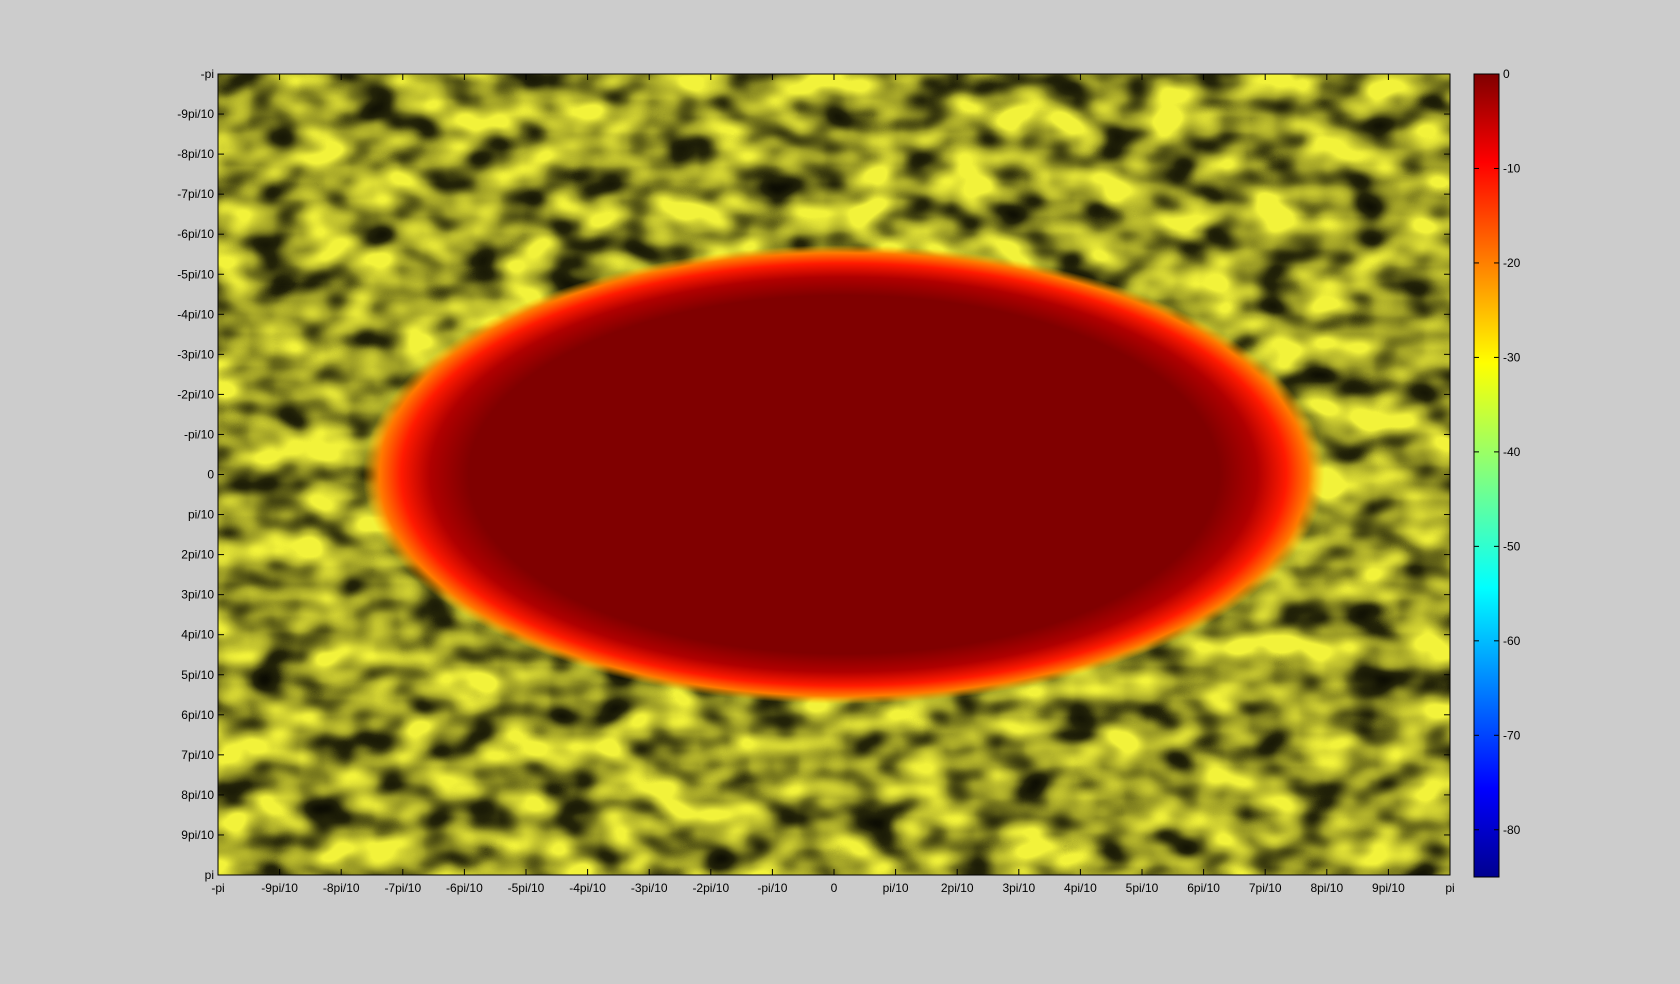  Describe the element at coordinates (957, 888) in the screenshot. I see `x-tick-label: 2pi/10` at that location.